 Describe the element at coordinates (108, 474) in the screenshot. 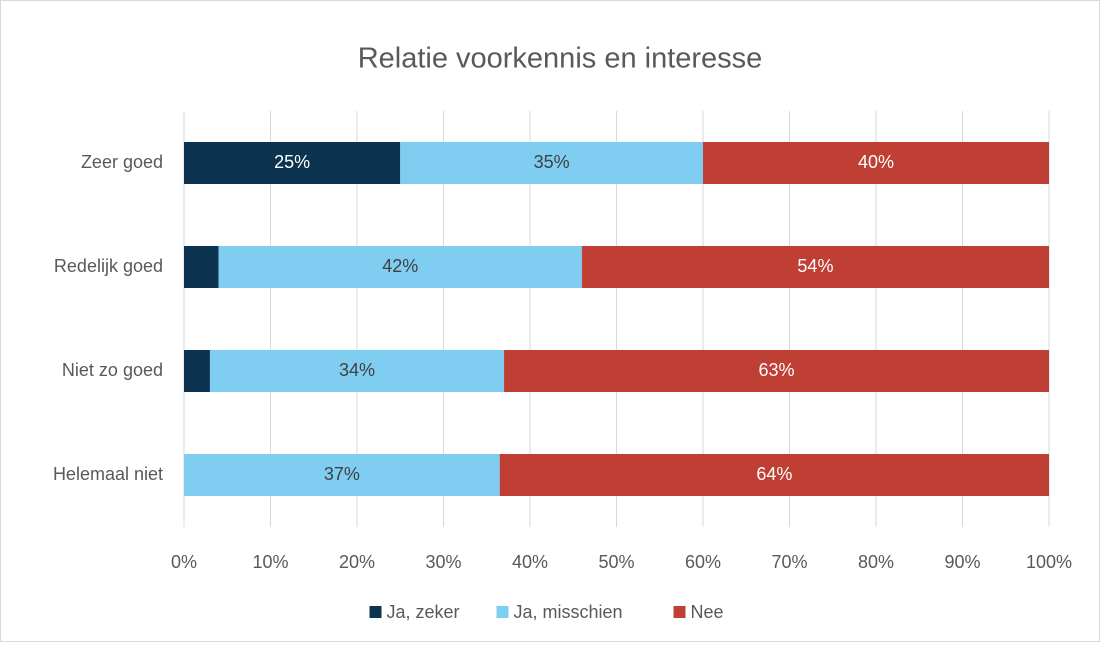

I see `y-tick-label: Helemaal niet` at that location.